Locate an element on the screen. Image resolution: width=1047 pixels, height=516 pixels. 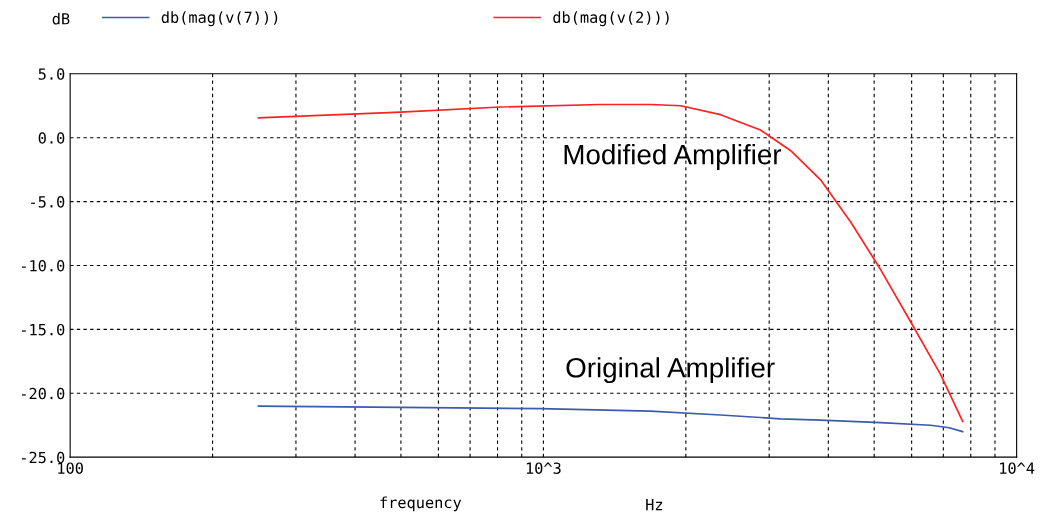
y-tick-label: -10.0 is located at coordinates (43, 265).